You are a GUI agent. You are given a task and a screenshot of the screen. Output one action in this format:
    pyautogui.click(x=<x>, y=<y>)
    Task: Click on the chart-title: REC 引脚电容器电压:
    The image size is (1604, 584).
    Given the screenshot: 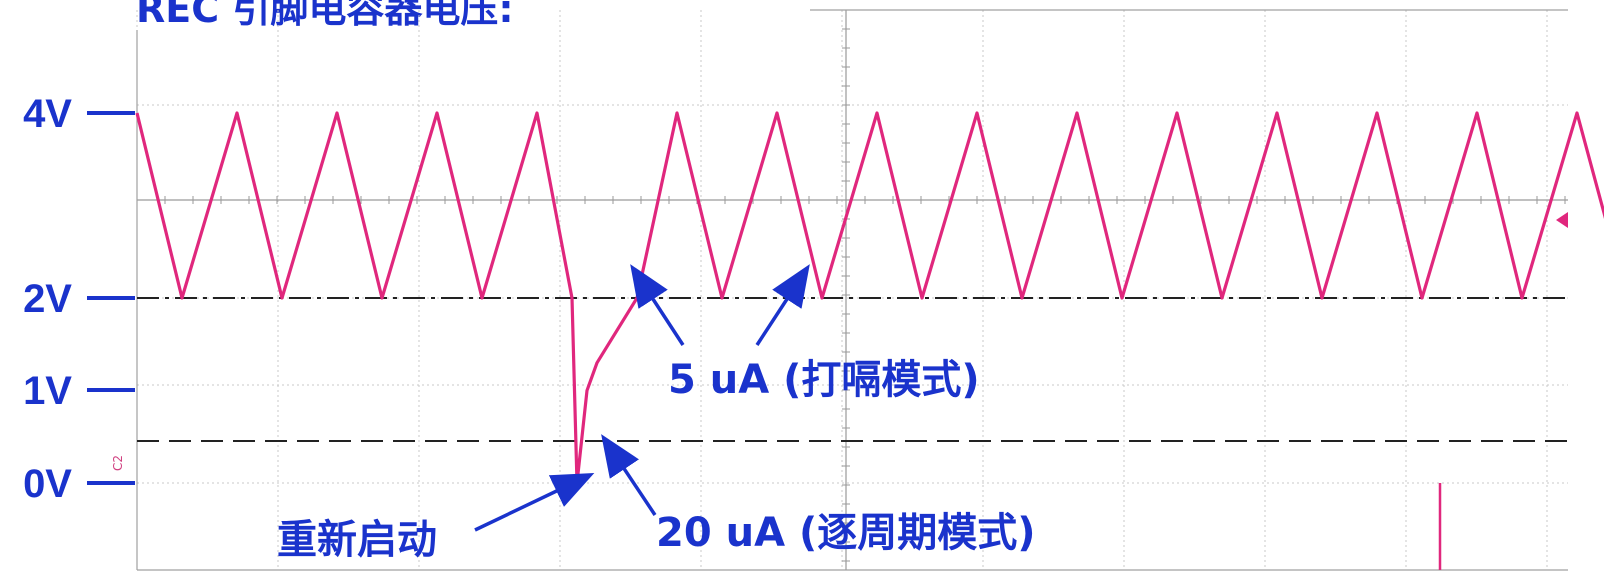 What is the action you would take?
    pyautogui.click(x=325, y=15)
    